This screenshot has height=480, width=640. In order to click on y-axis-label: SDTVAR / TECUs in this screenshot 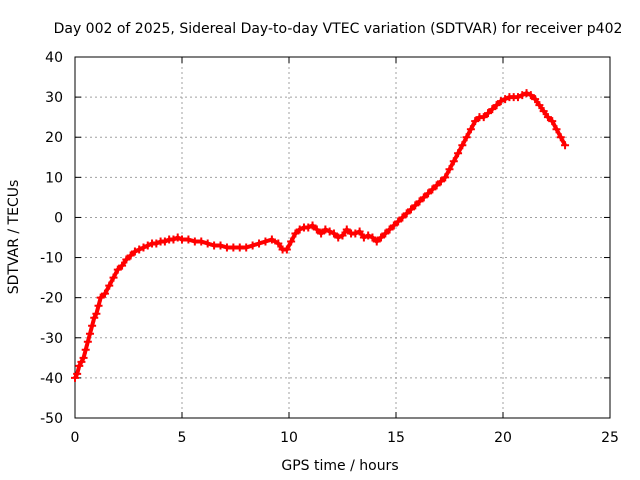, I will do `click(14, 237)`.